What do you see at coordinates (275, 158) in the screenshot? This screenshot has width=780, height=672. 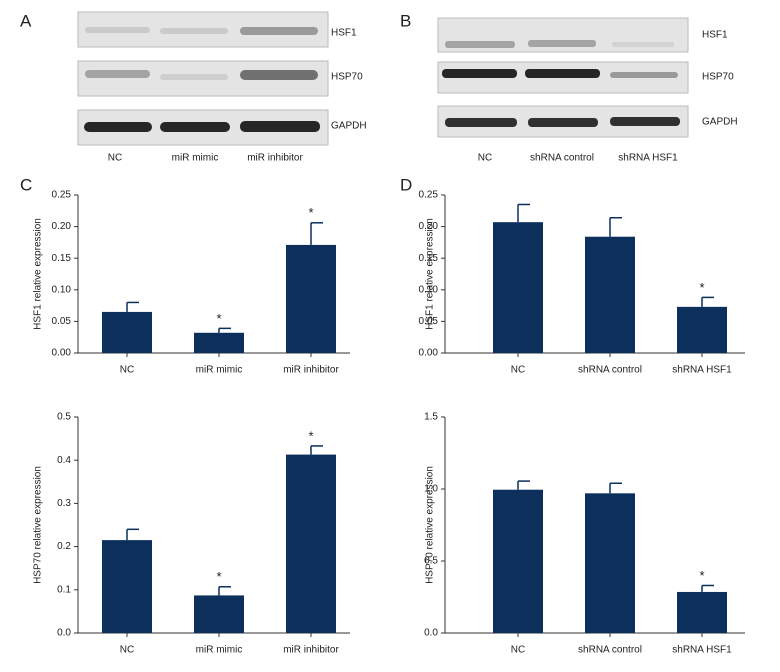 I see `lane-label: miR inhibitor` at bounding box center [275, 158].